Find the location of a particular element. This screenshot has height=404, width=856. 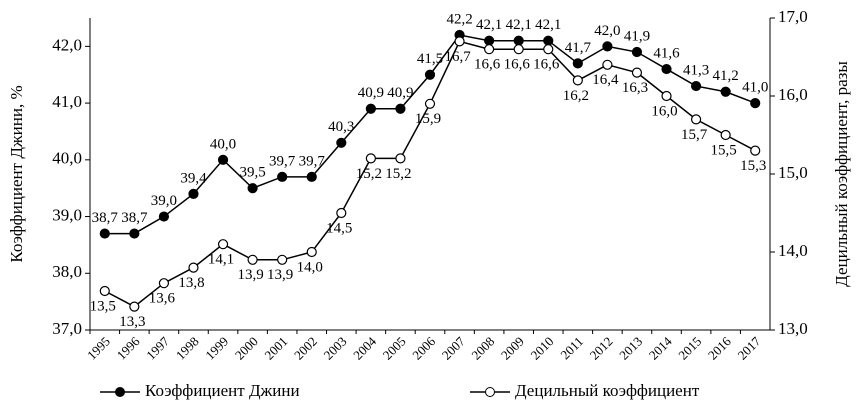

x-tick-label: 2003 is located at coordinates (335, 348).